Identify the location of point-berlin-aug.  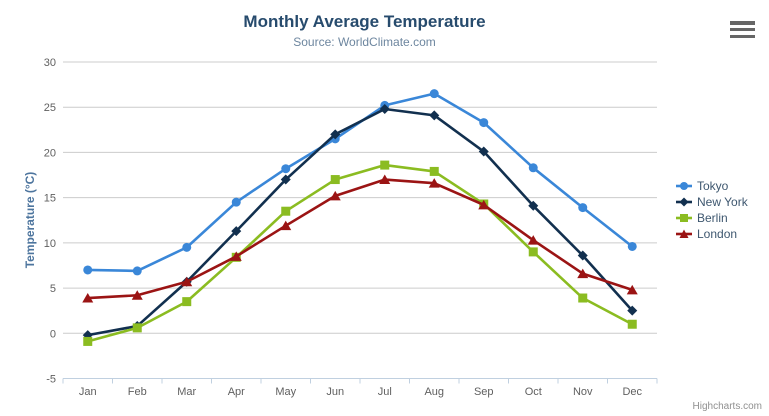
(434, 171).